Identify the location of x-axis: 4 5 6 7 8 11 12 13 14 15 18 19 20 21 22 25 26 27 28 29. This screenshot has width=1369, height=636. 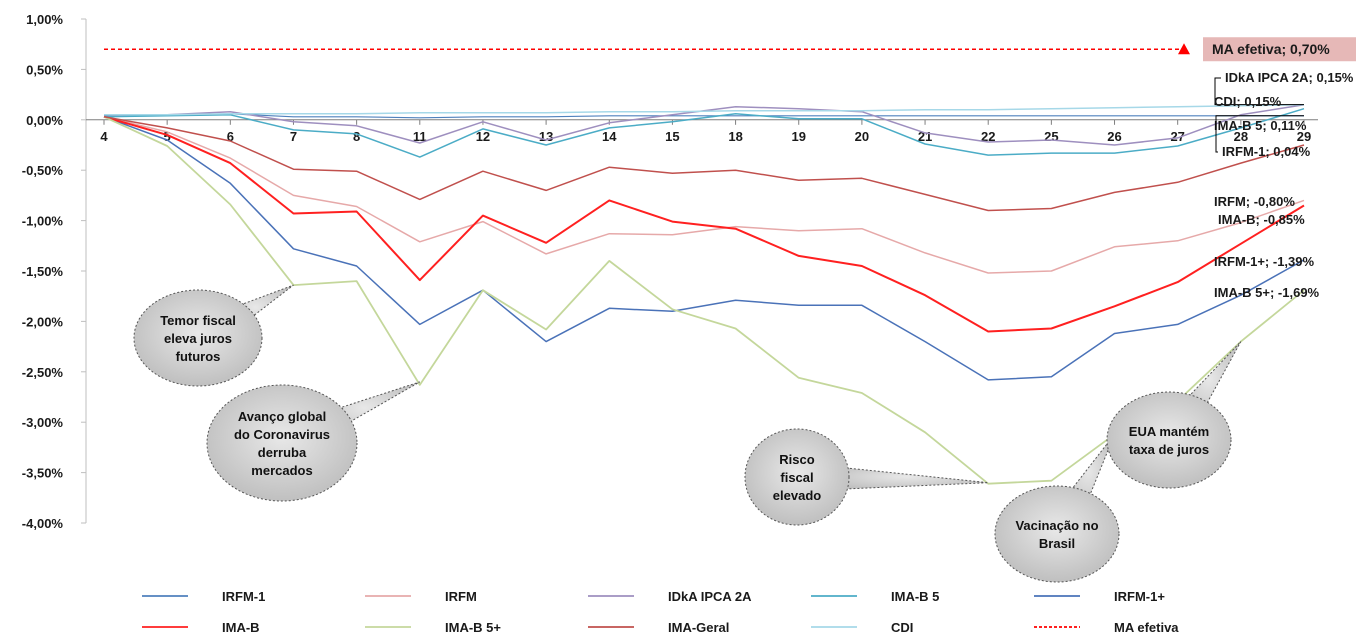
(702, 131).